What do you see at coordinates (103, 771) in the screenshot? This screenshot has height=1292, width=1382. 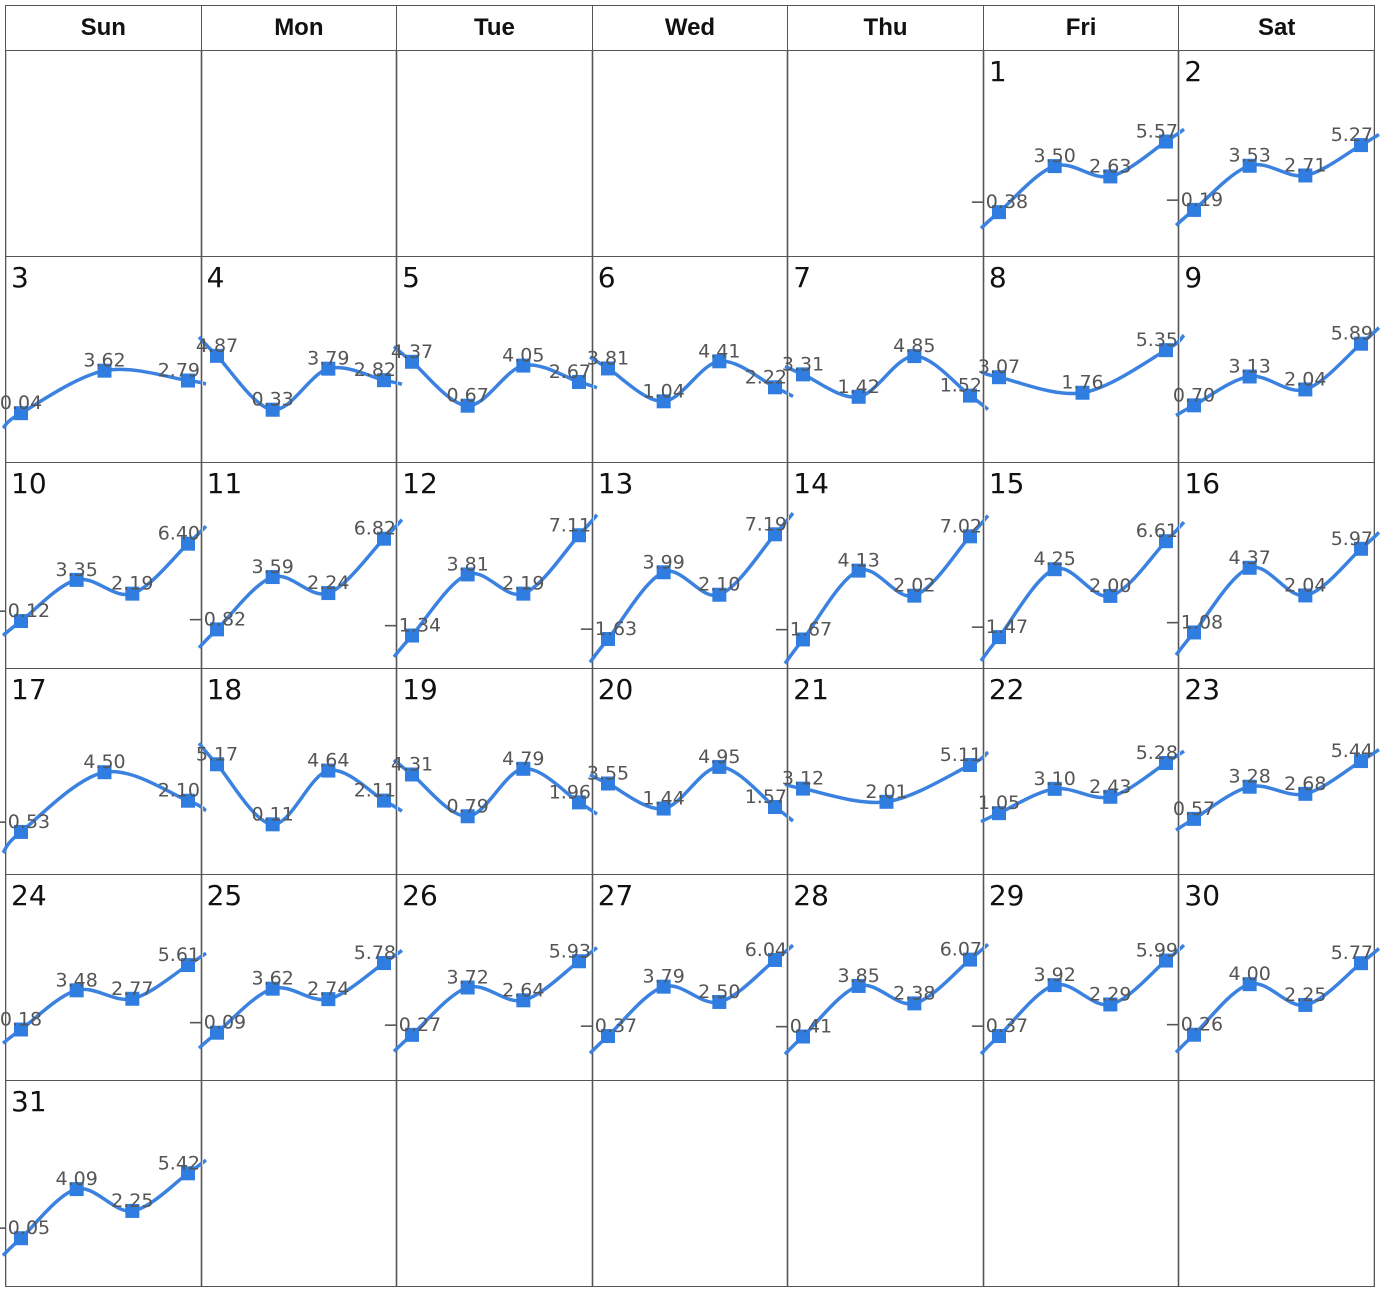 I see `day-cell-17: −0.53 4.50 2.10 17` at bounding box center [103, 771].